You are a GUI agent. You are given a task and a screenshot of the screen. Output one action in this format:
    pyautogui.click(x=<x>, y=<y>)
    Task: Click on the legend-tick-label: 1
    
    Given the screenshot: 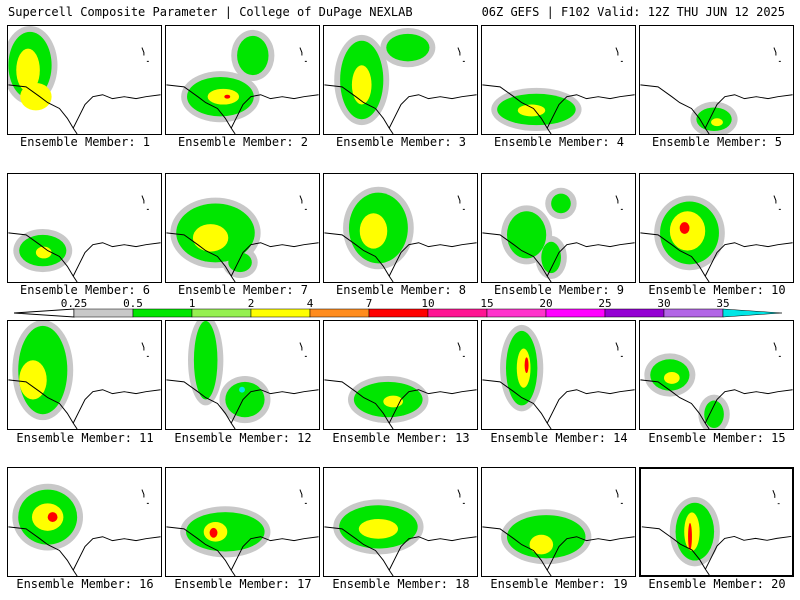 What is the action you would take?
    pyautogui.click(x=192, y=303)
    